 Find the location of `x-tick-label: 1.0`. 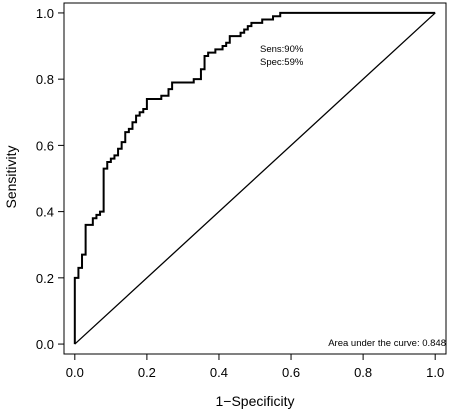

x-tick-label: 1.0 is located at coordinates (435, 372).